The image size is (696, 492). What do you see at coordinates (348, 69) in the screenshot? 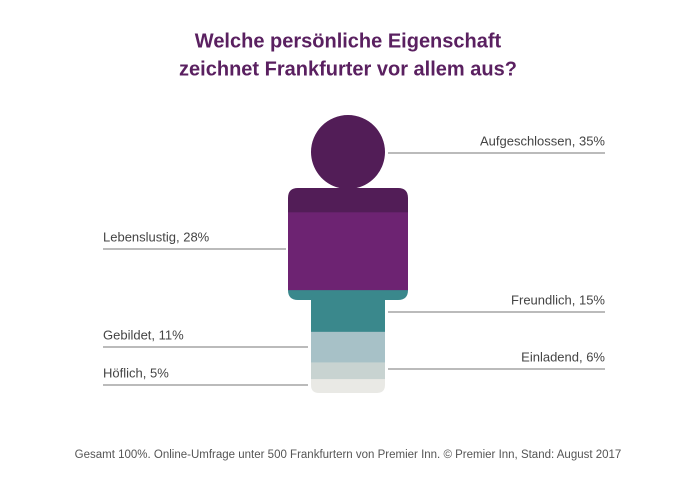
I see `chart-title: zeichnet Frankfurter vor allem aus?` at bounding box center [348, 69].